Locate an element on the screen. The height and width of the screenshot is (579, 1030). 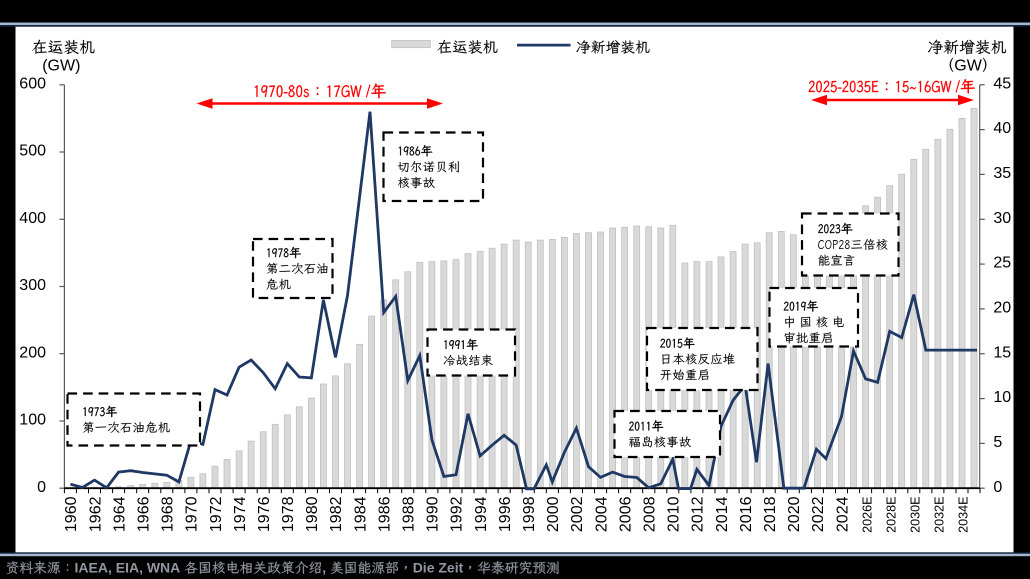
svg-text: 500 is located at coordinates (32, 151).